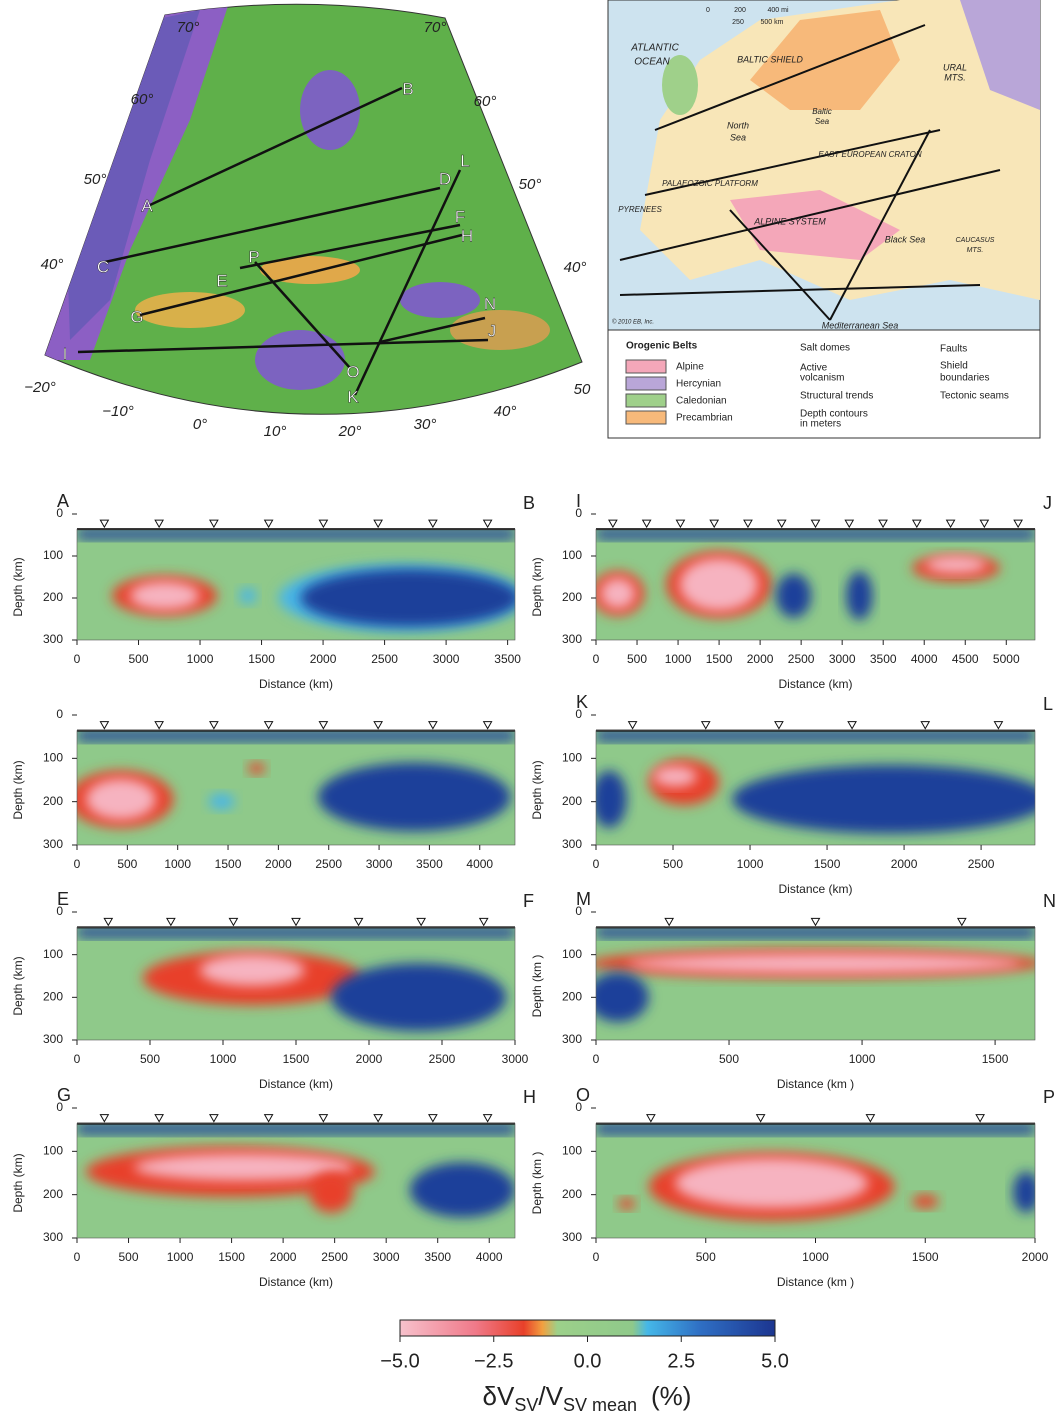  I want to click on scale-label: 400 mi, so click(777, 10).